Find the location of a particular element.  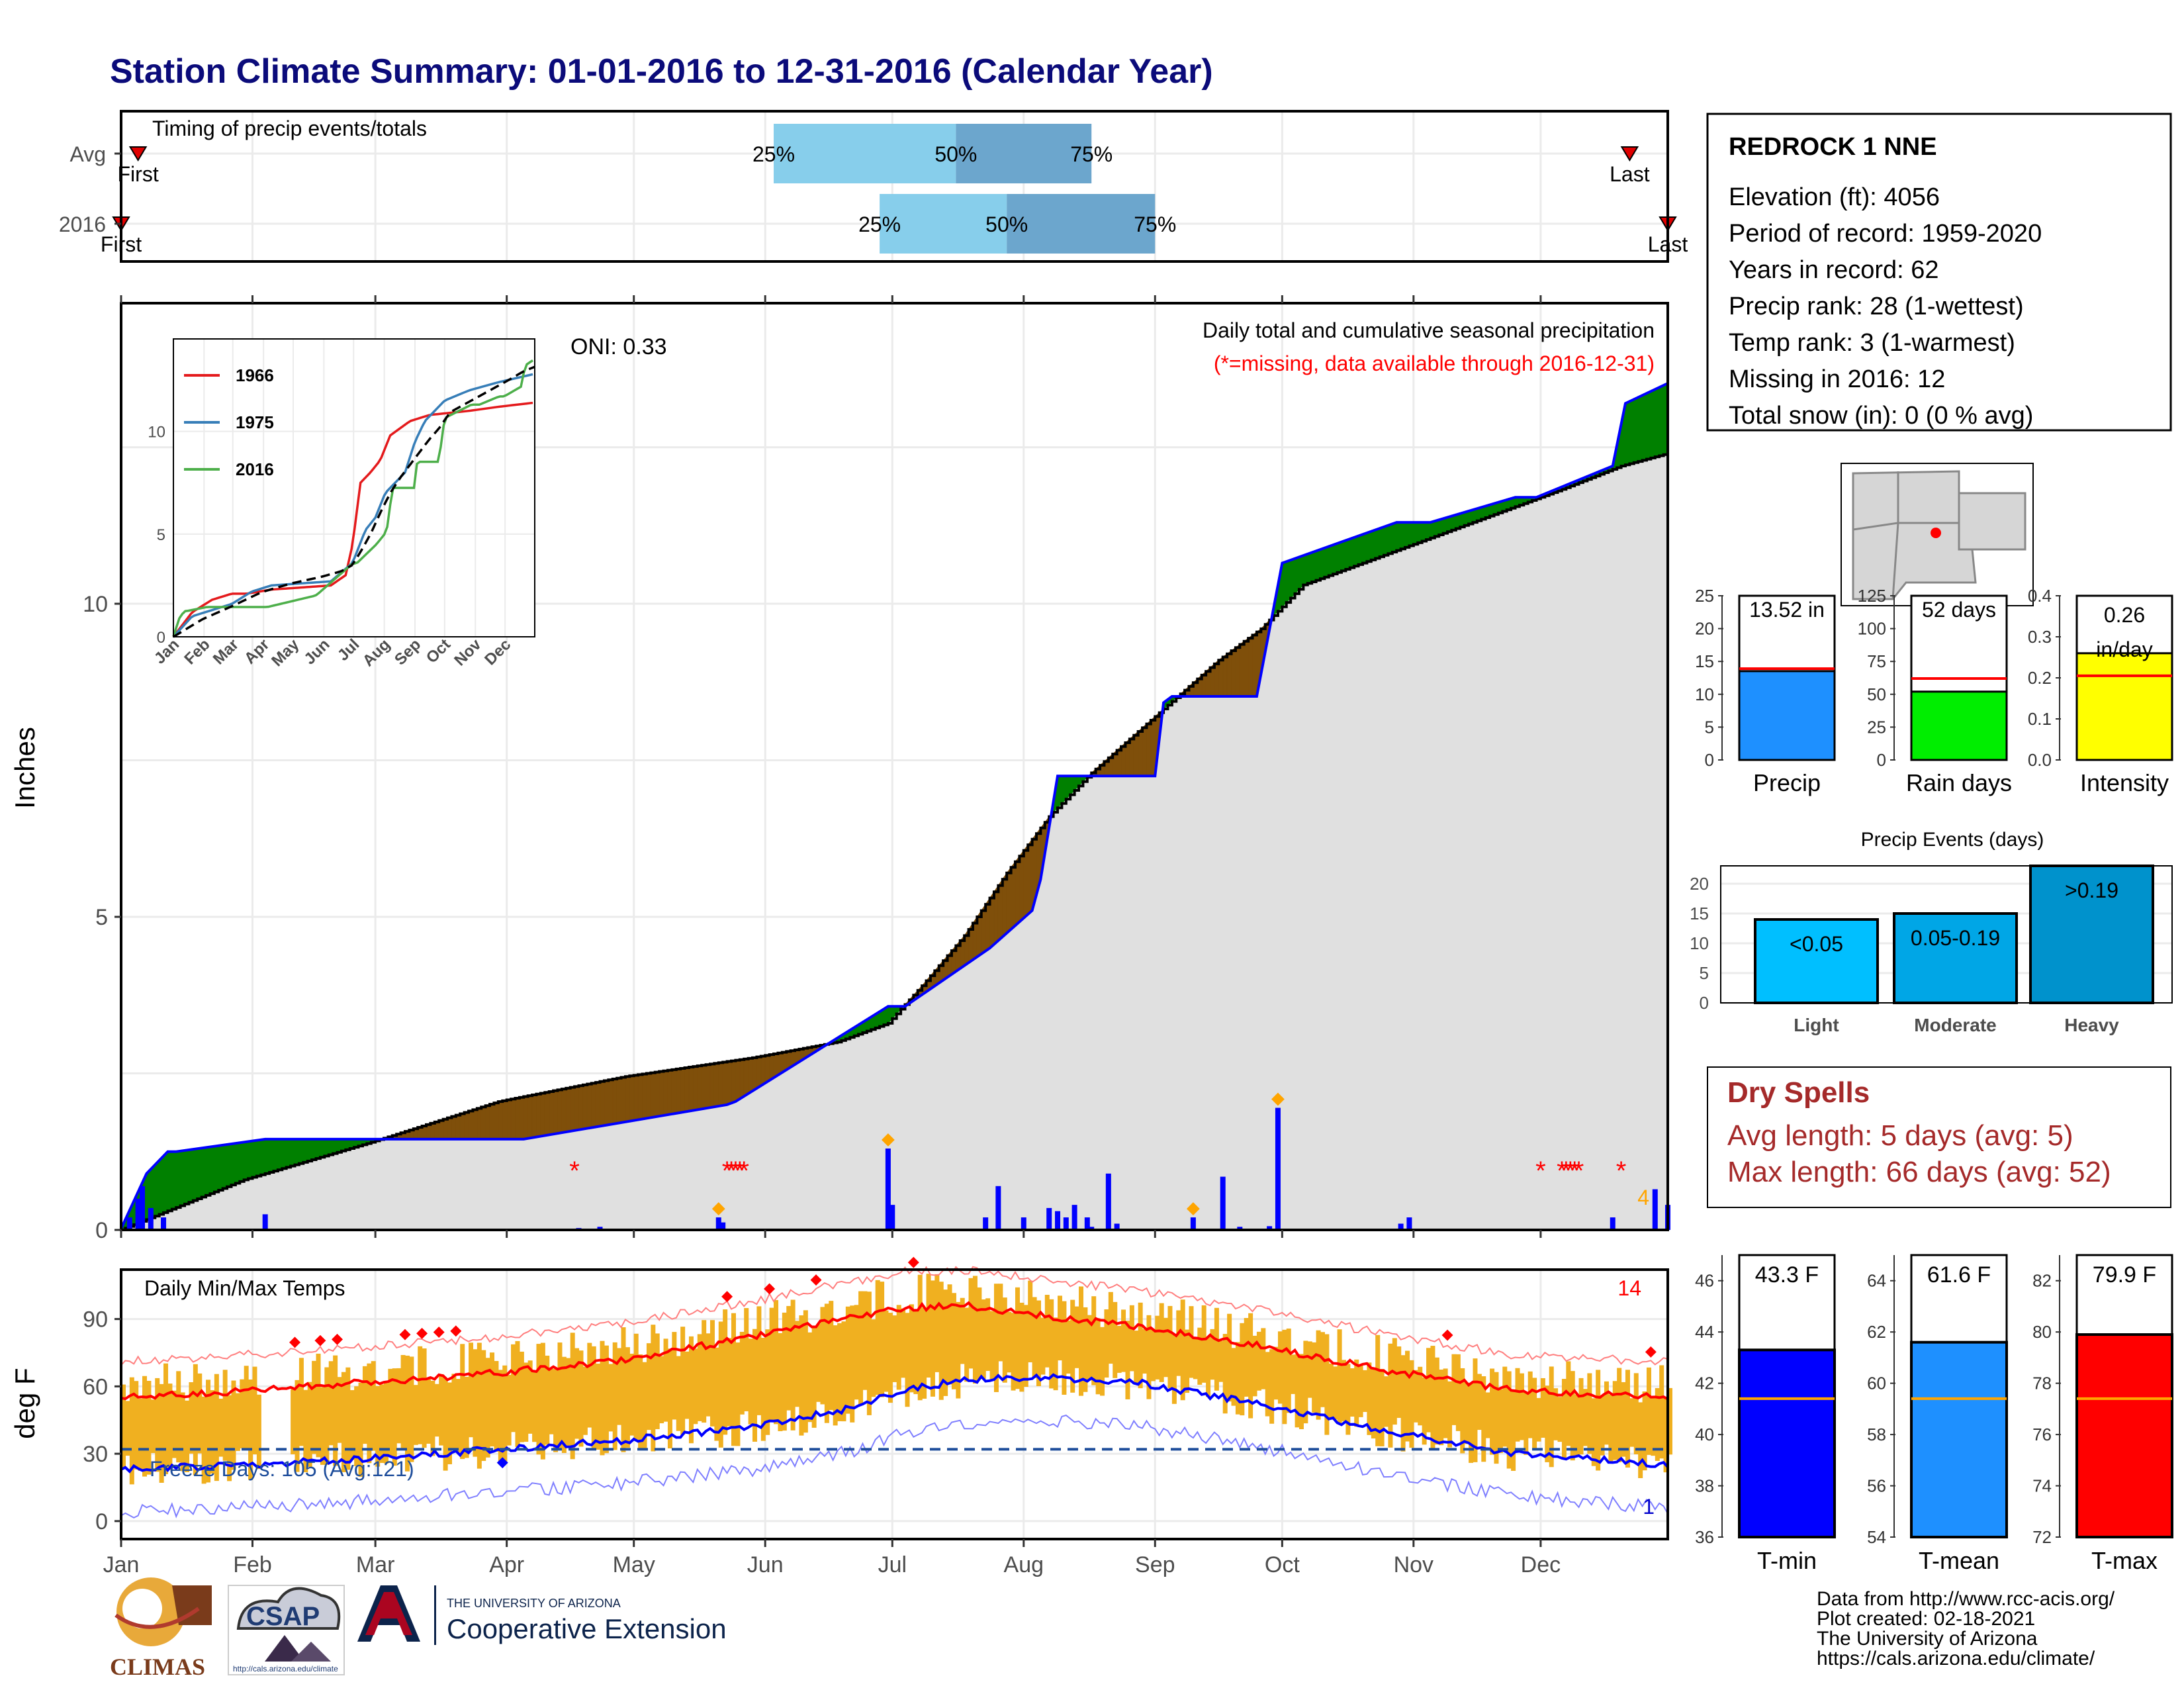

dry-spells-title: Dry Spells is located at coordinates (1798, 1092).